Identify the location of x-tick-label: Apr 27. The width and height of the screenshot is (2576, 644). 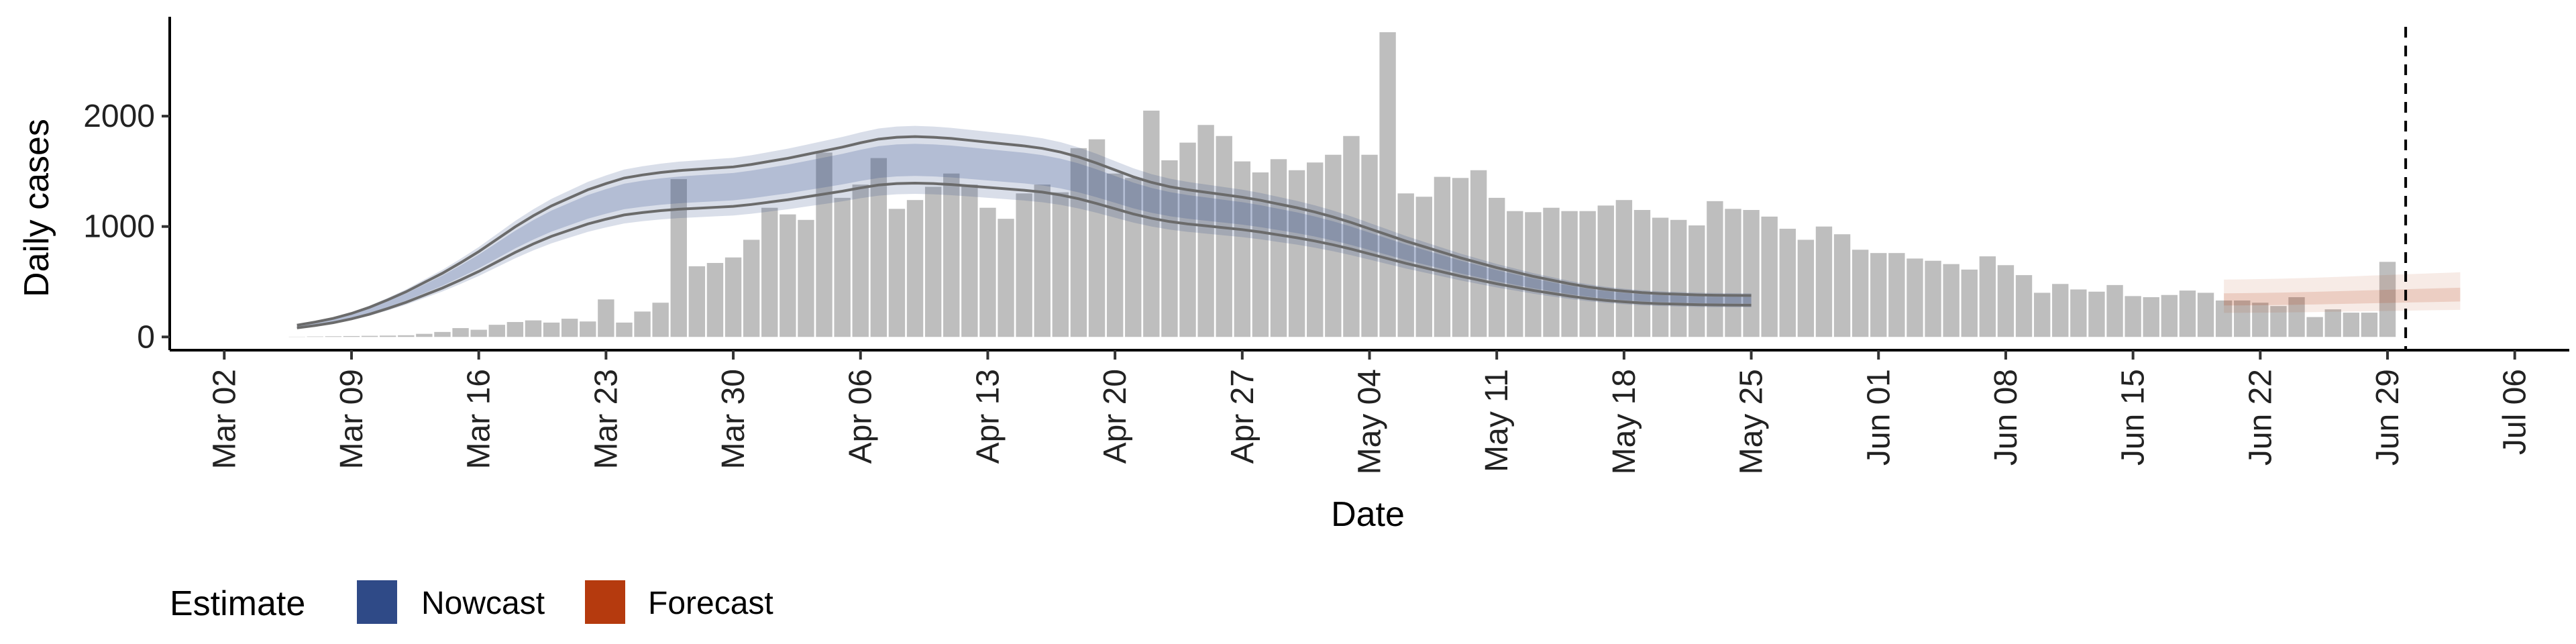
(1242, 416).